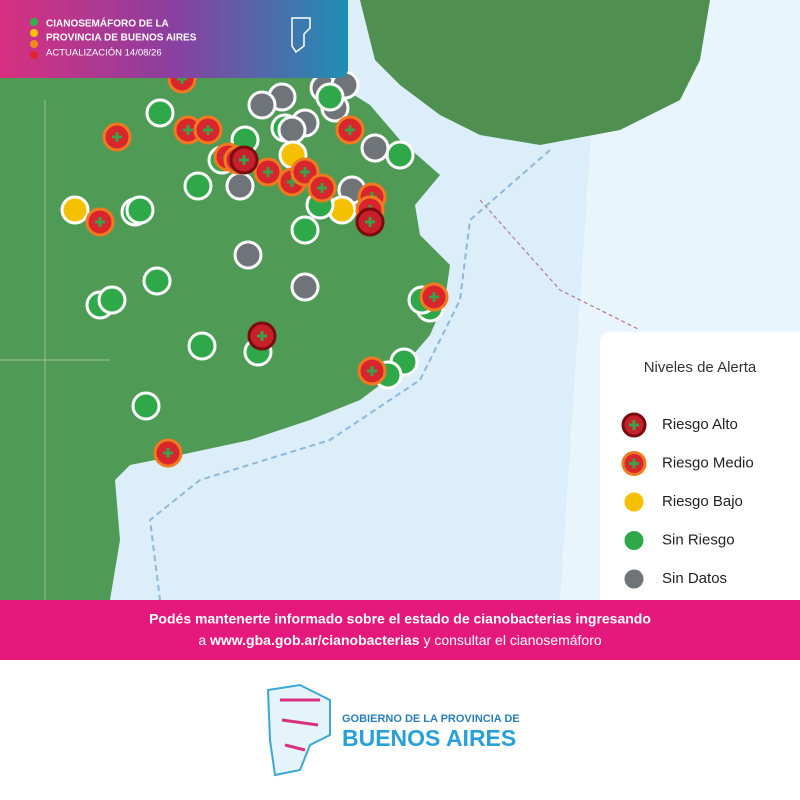  I want to click on legend-label: Riesgo Bajo, so click(702, 501).